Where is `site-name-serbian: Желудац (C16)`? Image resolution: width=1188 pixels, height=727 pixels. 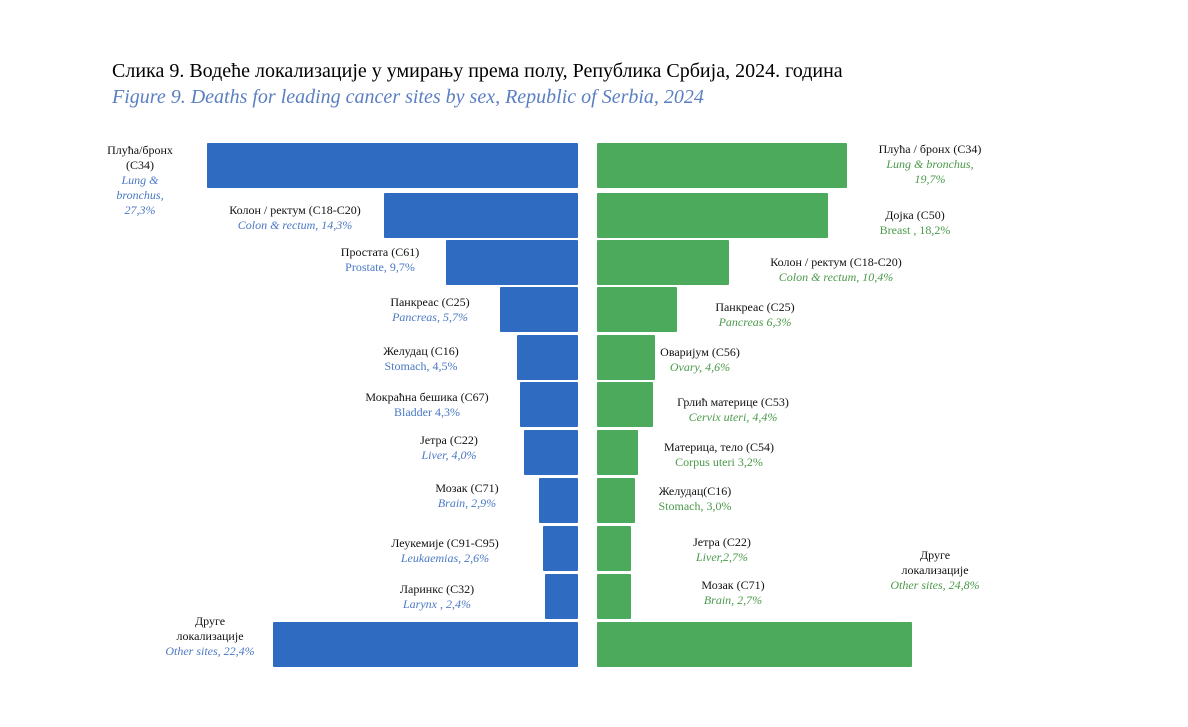 site-name-serbian: Желудац (C16) is located at coordinates (421, 351).